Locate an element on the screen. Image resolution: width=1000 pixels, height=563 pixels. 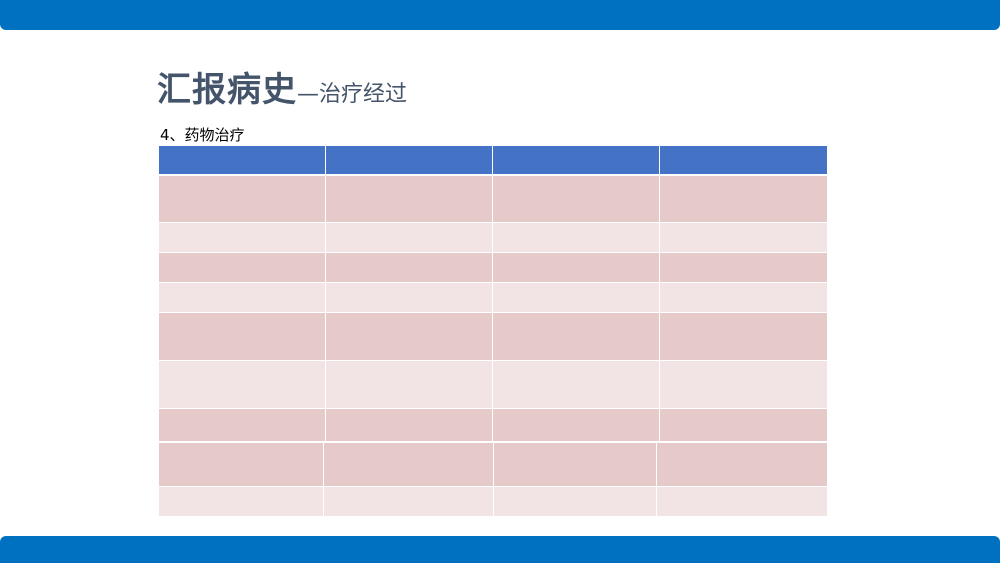
title-sub: —治疗经过 is located at coordinates (352, 94).